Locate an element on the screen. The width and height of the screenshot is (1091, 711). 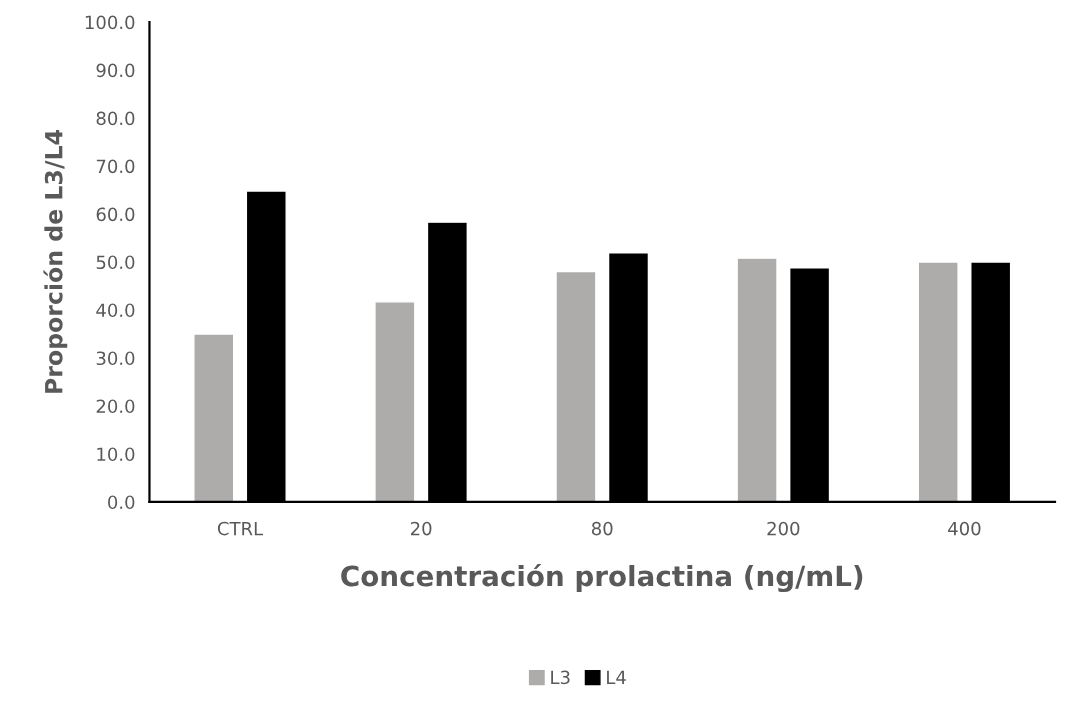
x-tick-label: 200 is located at coordinates (783, 528).